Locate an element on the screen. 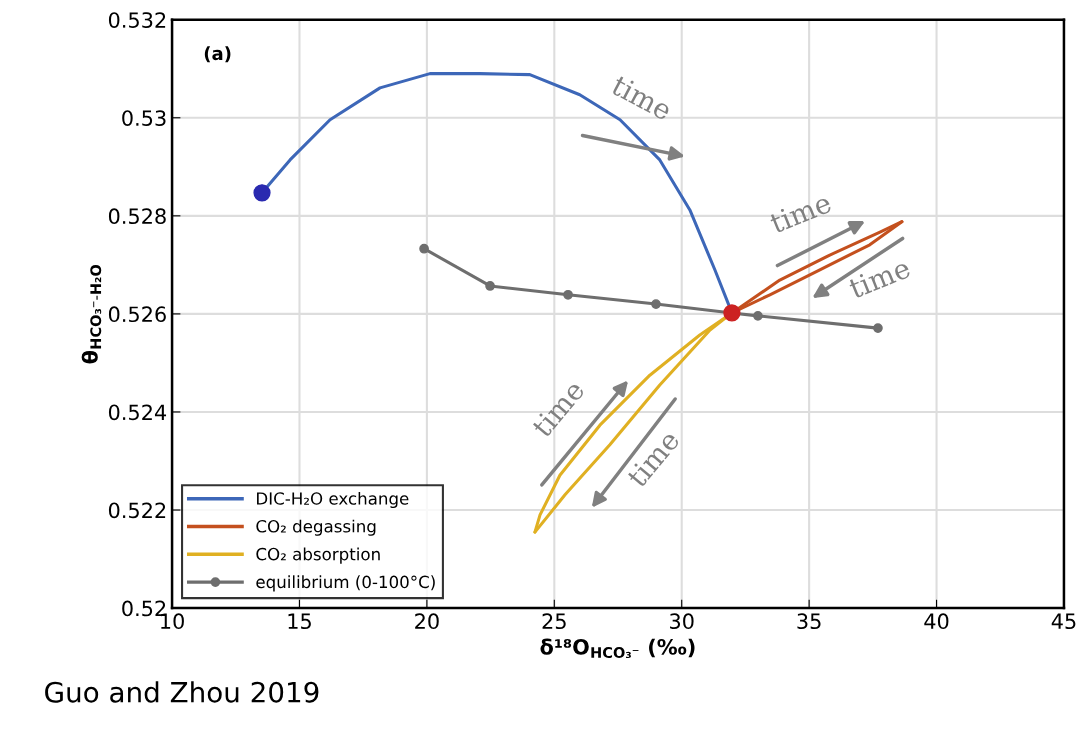 The height and width of the screenshot is (730, 1089). annotation: (a) is located at coordinates (217, 54).